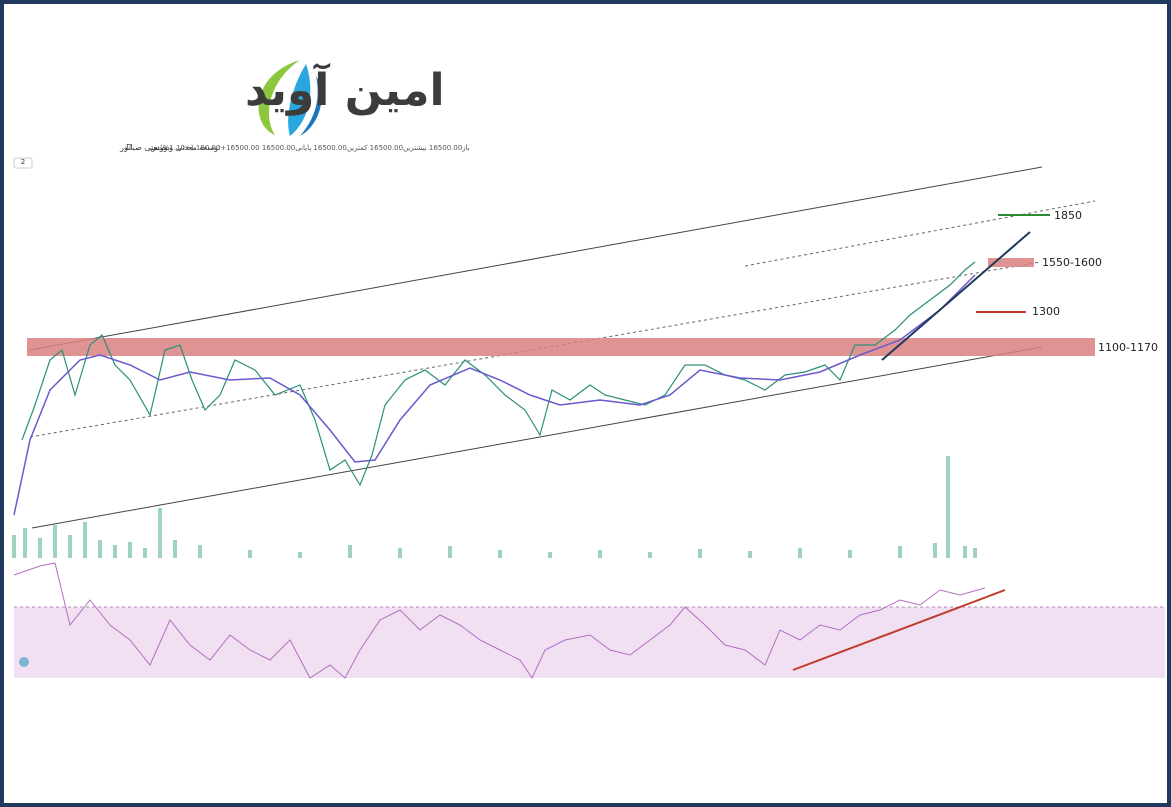 The image size is (1171, 807). What do you see at coordinates (561, 347) in the screenshot?
I see `support-zone` at bounding box center [561, 347].